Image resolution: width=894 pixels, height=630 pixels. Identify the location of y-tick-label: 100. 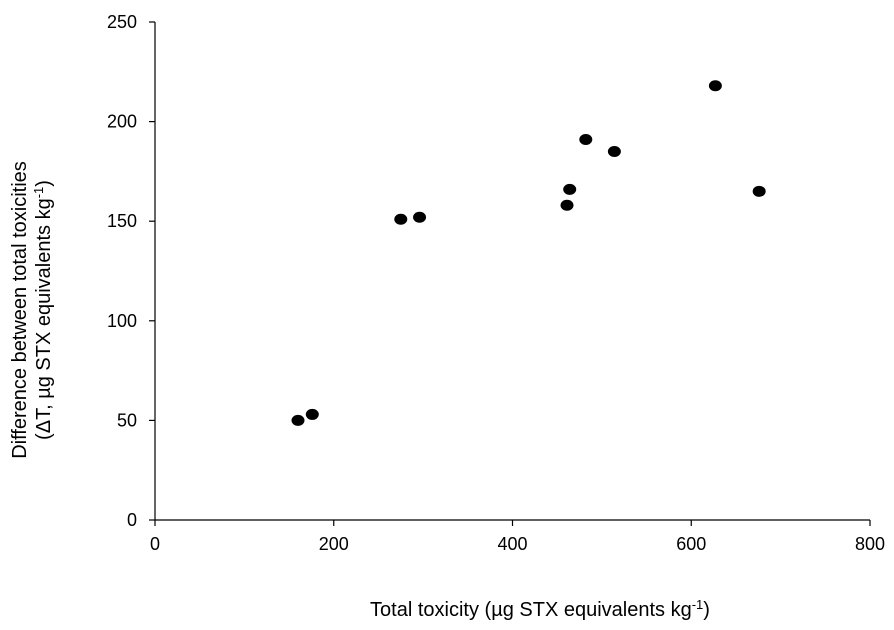
(122, 321).